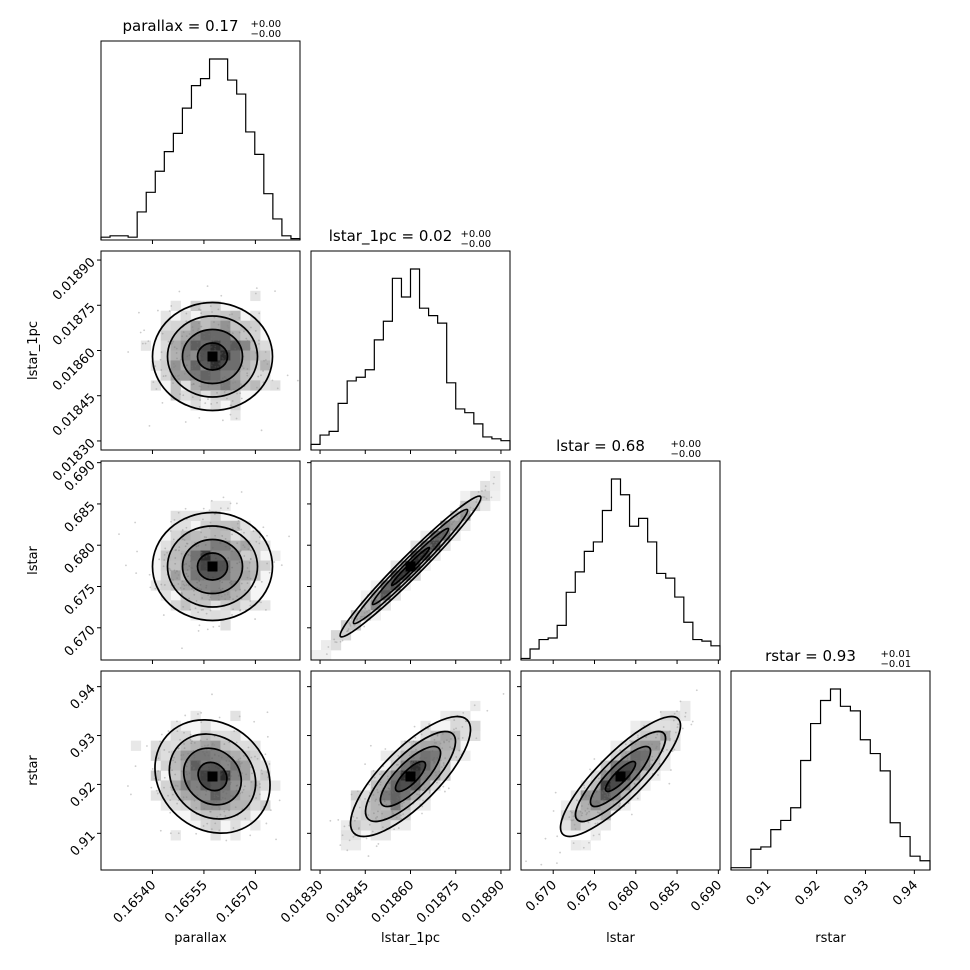 Image resolution: width=970 pixels, height=970 pixels. Describe the element at coordinates (476, 244) in the screenshot. I see `title-minus-error: −0.00` at that location.